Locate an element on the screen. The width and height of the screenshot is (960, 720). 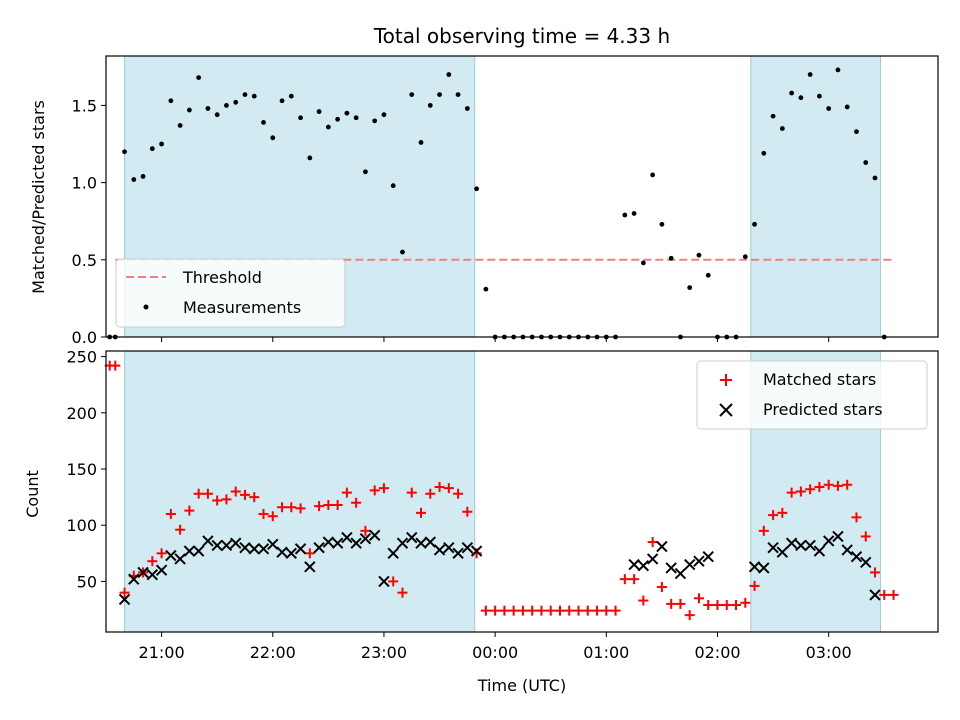
x-tick-label: 03:00 is located at coordinates (829, 652).